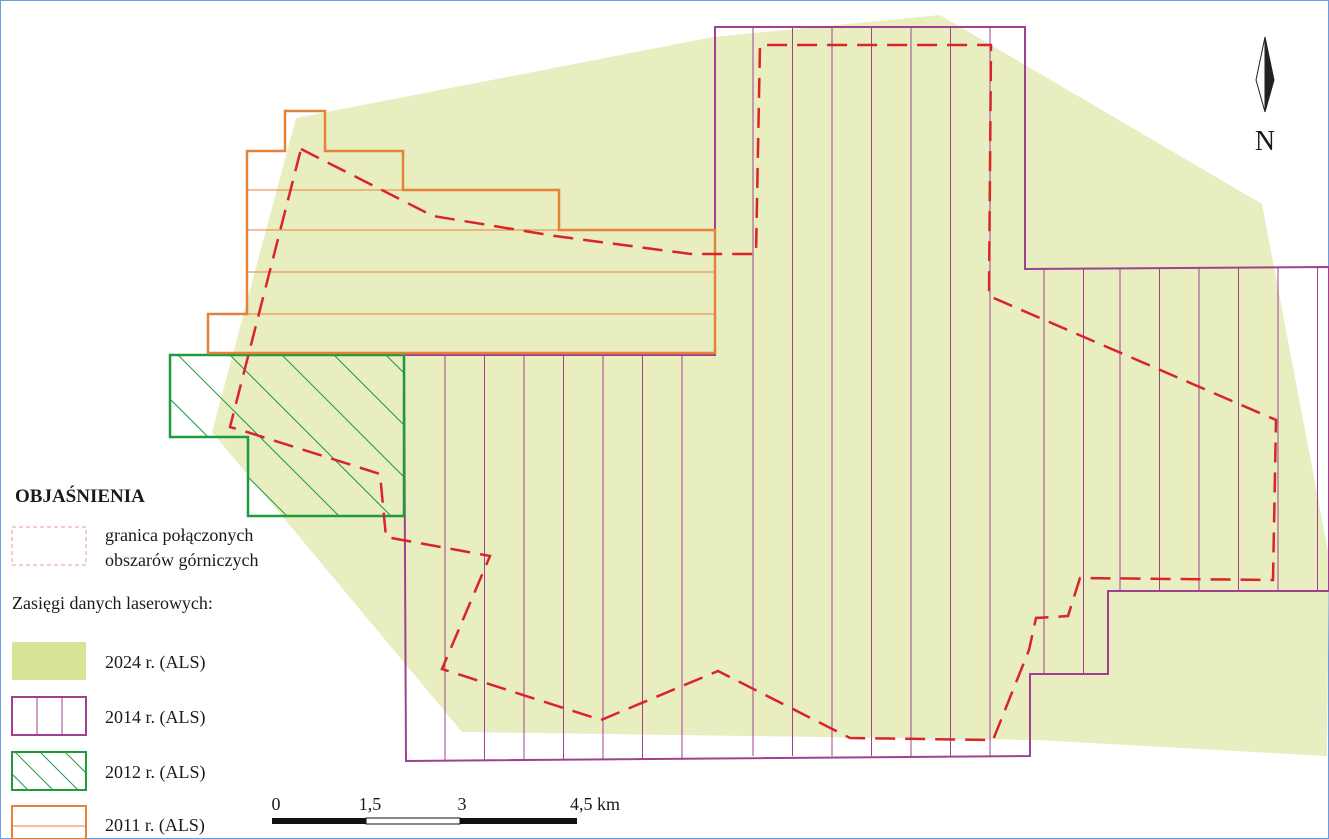  I want to click on scale-tick-3: 4,5 km, so click(595, 804).